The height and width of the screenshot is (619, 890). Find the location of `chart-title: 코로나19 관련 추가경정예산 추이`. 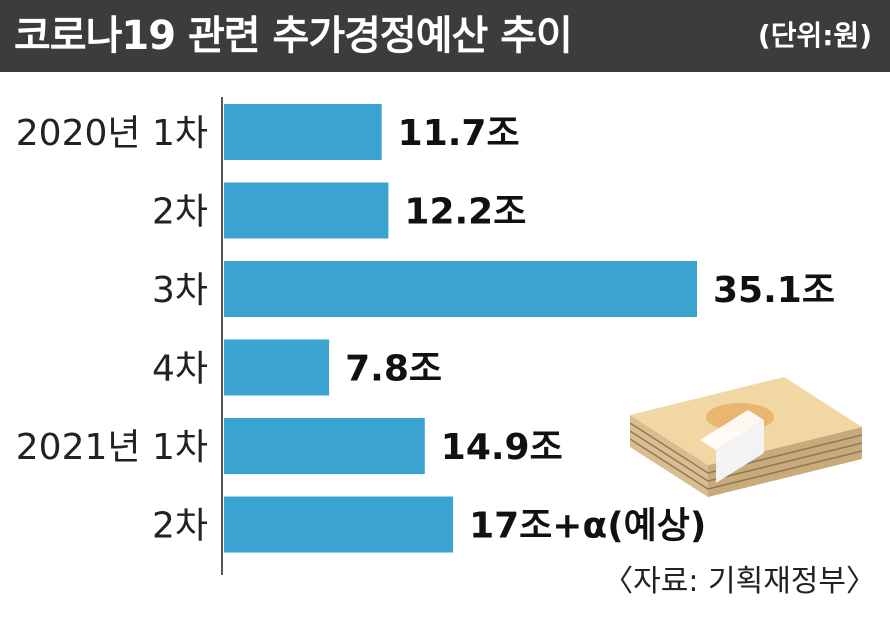

chart-title: 코로나19 관련 추가경정예산 추이 is located at coordinates (293, 36).